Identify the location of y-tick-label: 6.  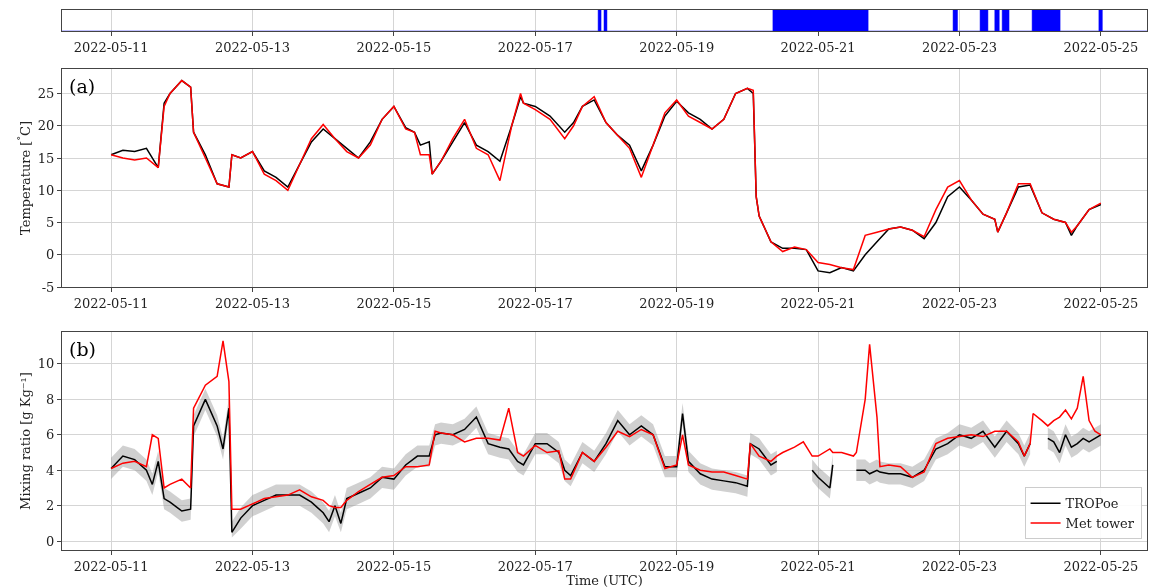
(50, 435).